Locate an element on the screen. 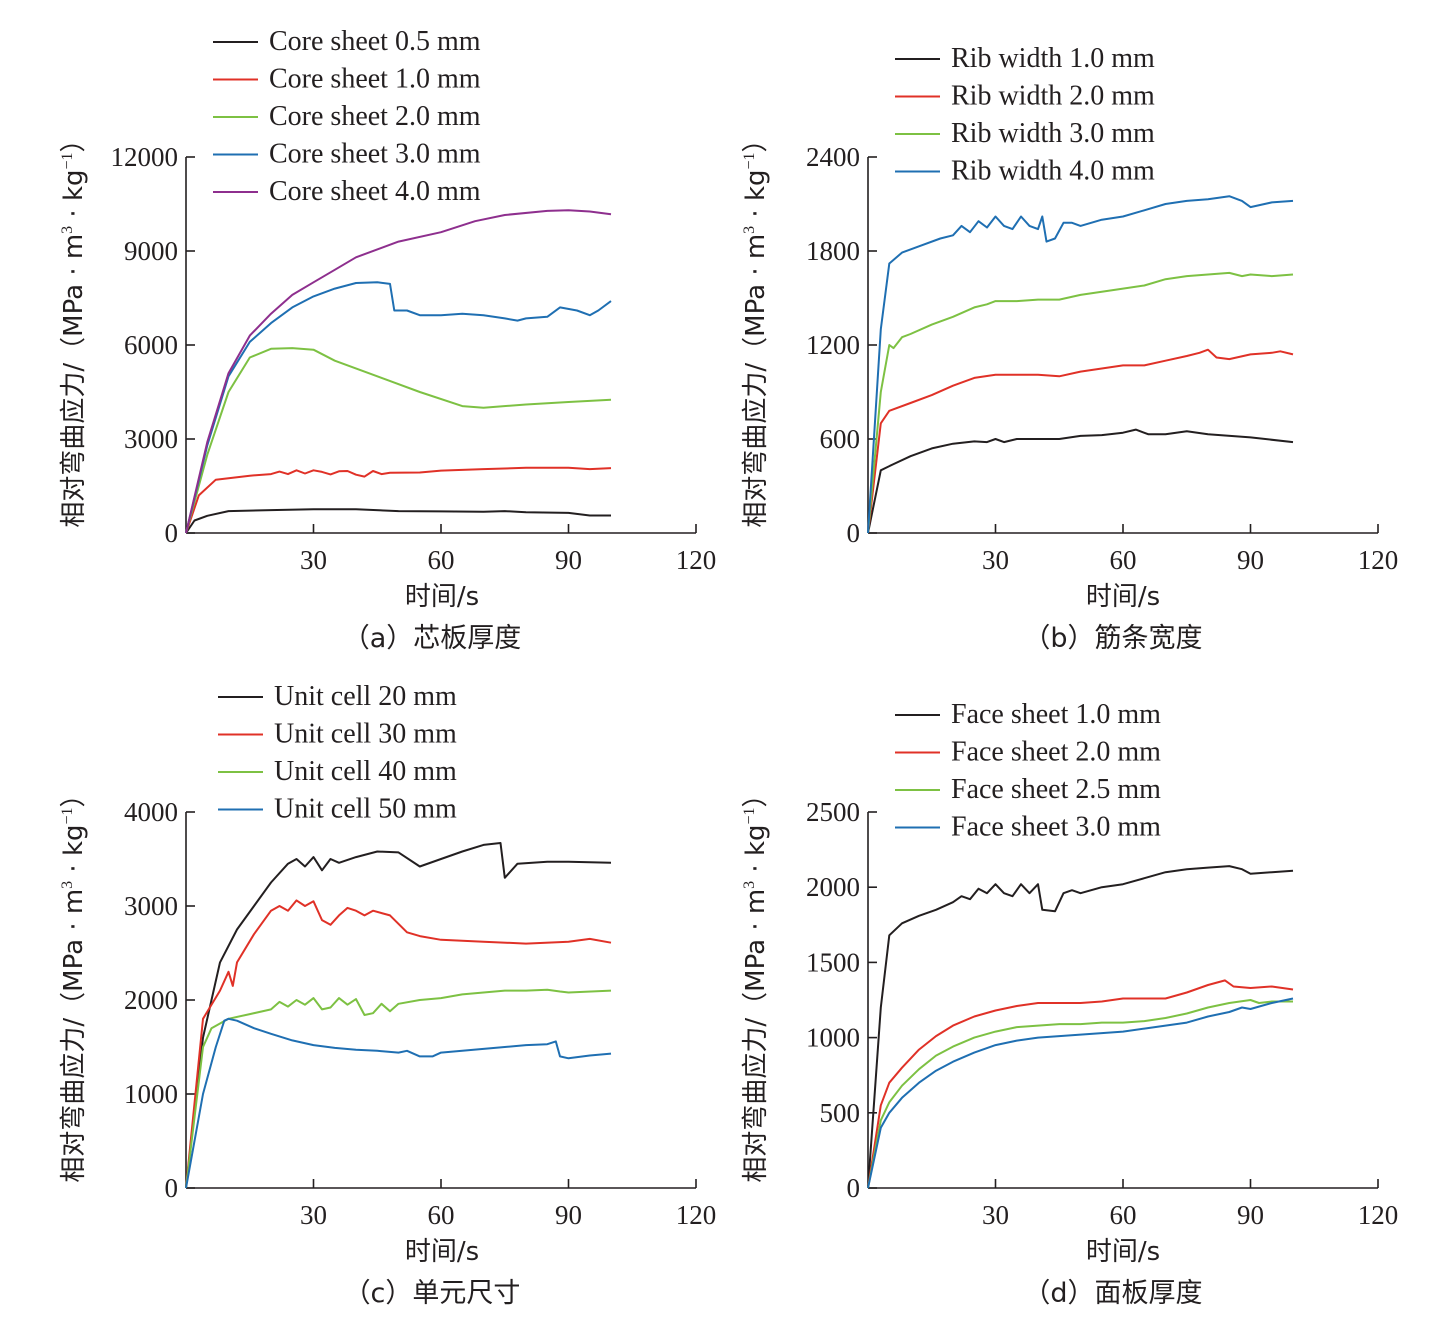 This screenshot has height=1332, width=1430. legend-label: Face sheet 2.5 mm is located at coordinates (1056, 789).